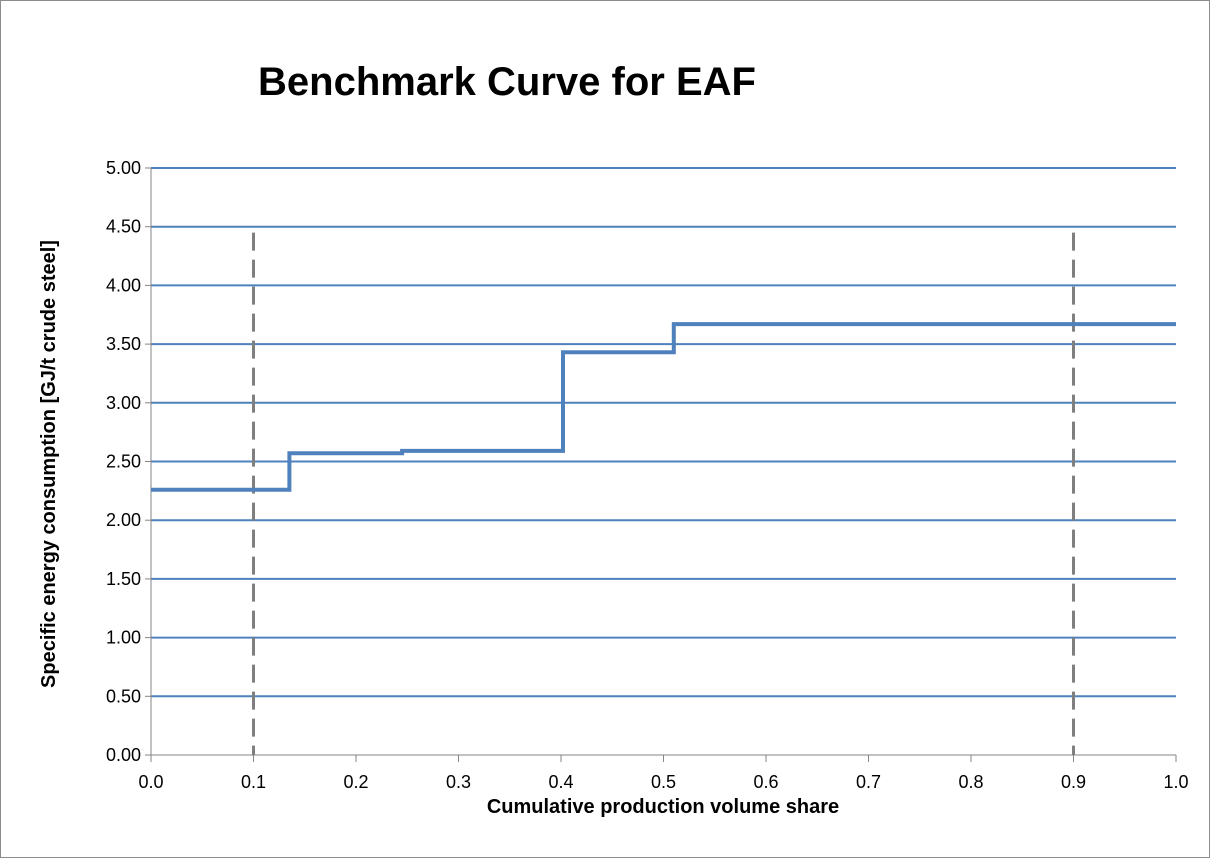 The height and width of the screenshot is (858, 1210). What do you see at coordinates (123, 520) in the screenshot?
I see `y-tick-label: 2.00` at bounding box center [123, 520].